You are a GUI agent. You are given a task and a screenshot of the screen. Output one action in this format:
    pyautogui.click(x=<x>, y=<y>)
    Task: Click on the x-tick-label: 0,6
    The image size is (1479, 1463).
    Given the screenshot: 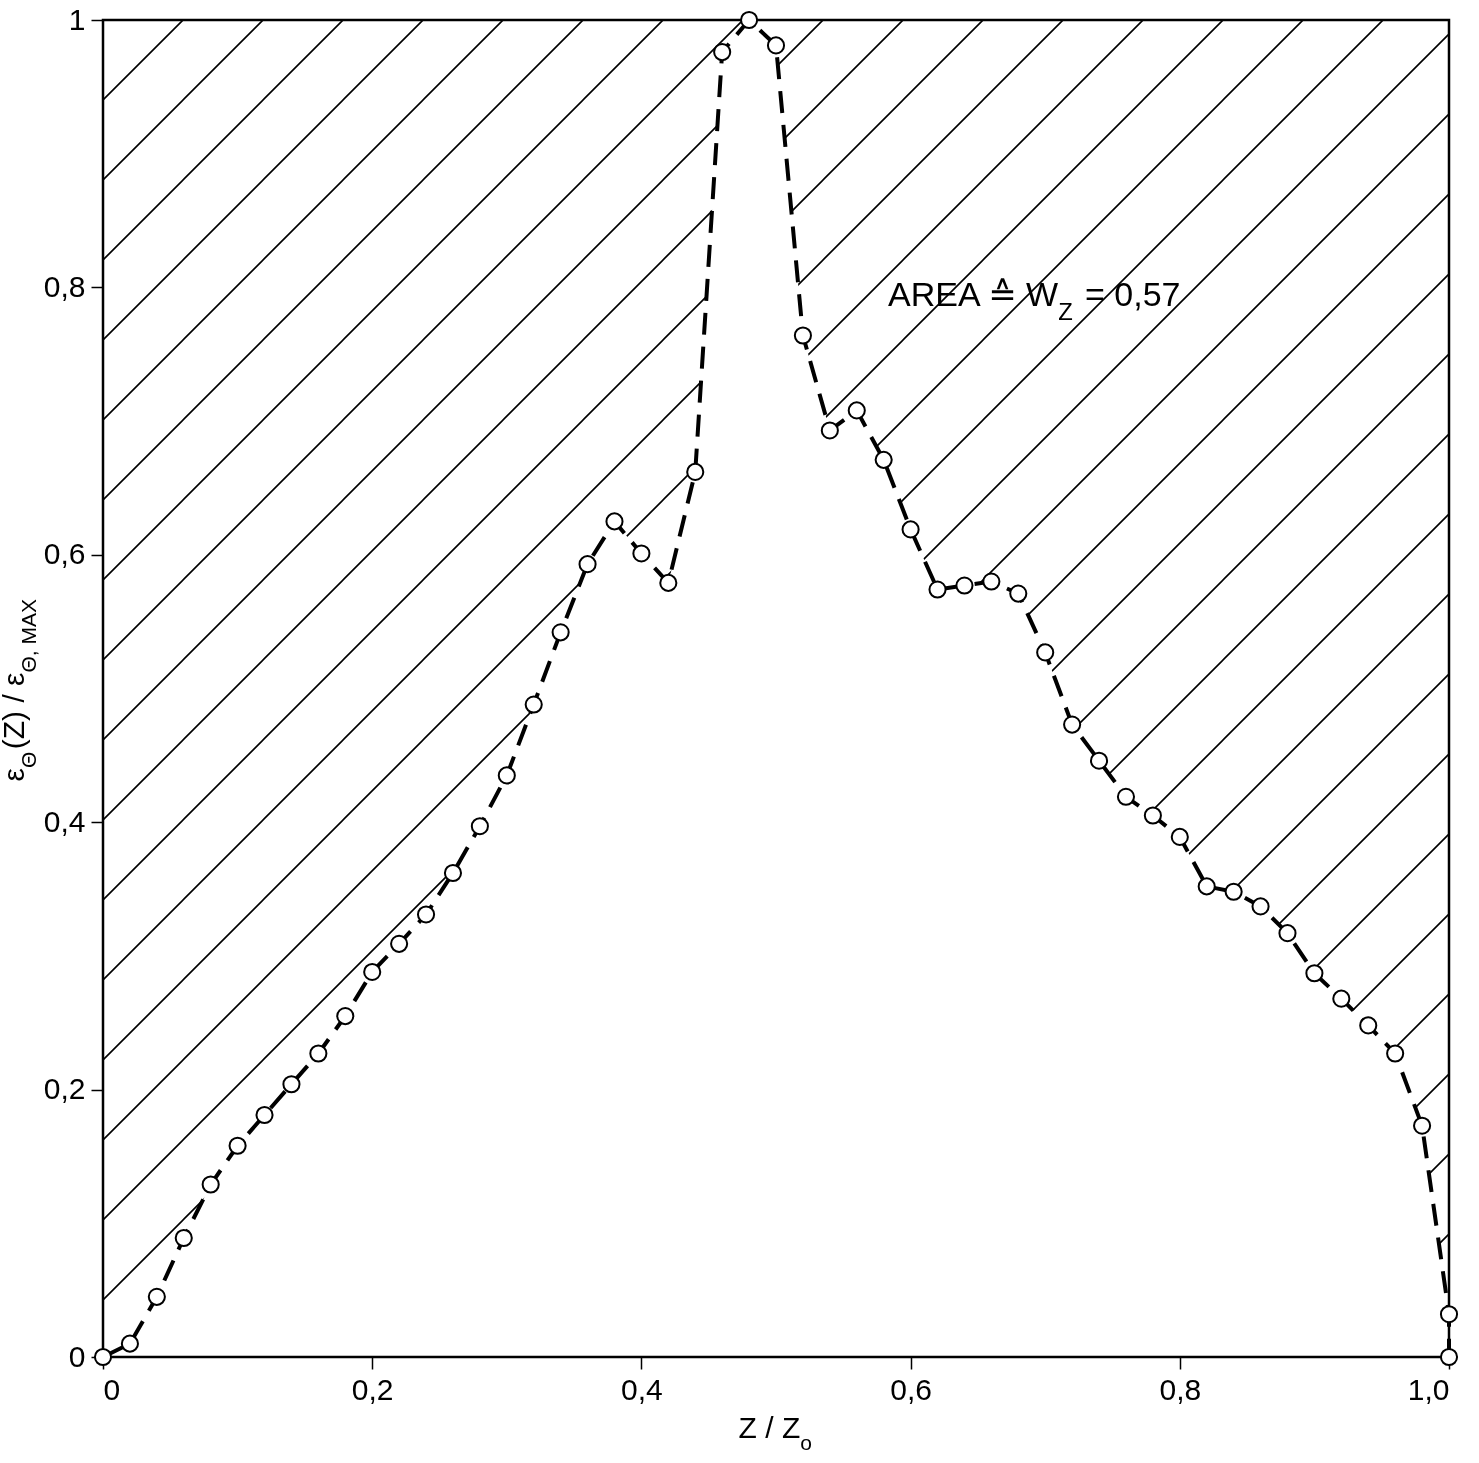 What is the action you would take?
    pyautogui.click(x=911, y=1389)
    